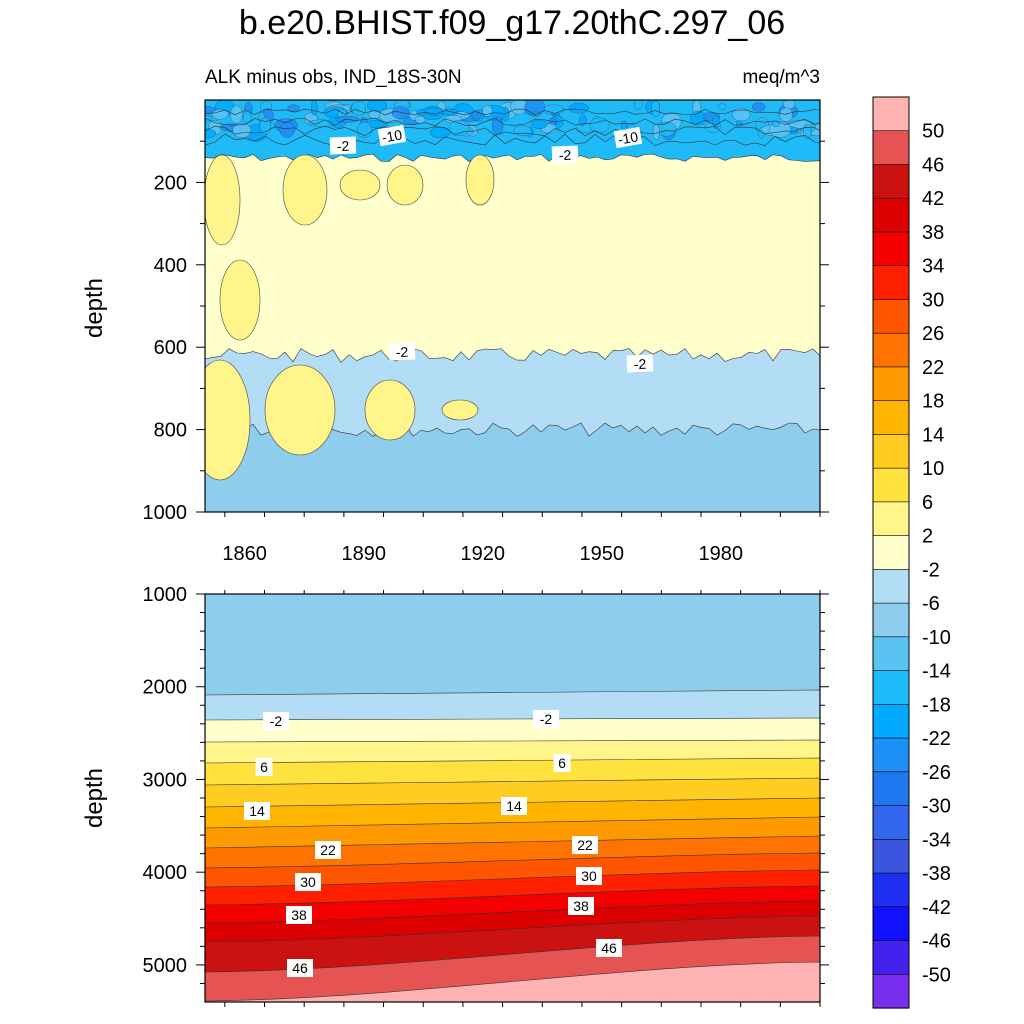 The height and width of the screenshot is (1024, 1024). I want to click on chart-title: b.e20.BHIST.f09_g17.20thC.297_06, so click(512, 23).